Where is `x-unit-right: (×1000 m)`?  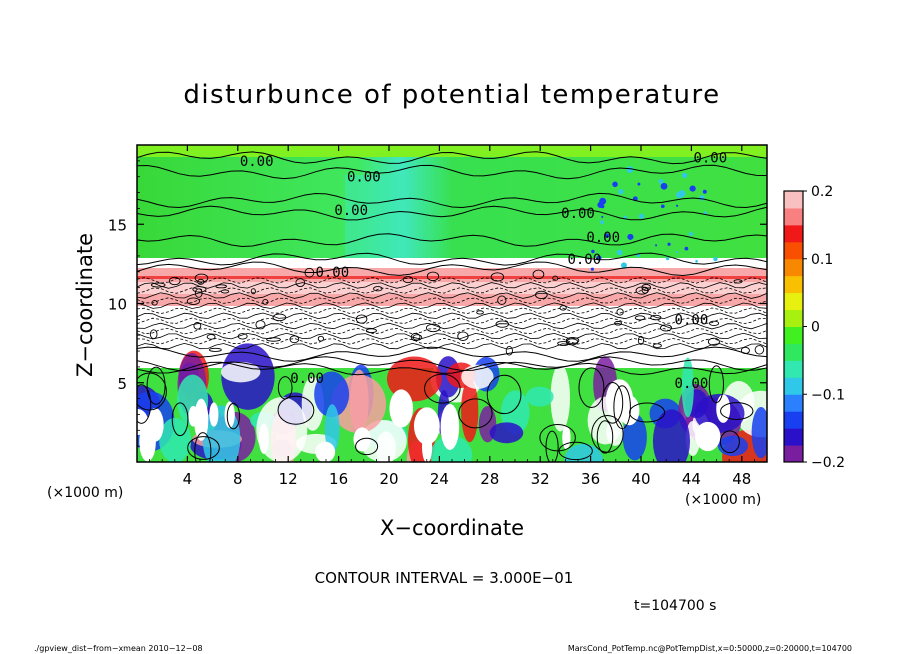 x-unit-right: (×1000 m) is located at coordinates (723, 500).